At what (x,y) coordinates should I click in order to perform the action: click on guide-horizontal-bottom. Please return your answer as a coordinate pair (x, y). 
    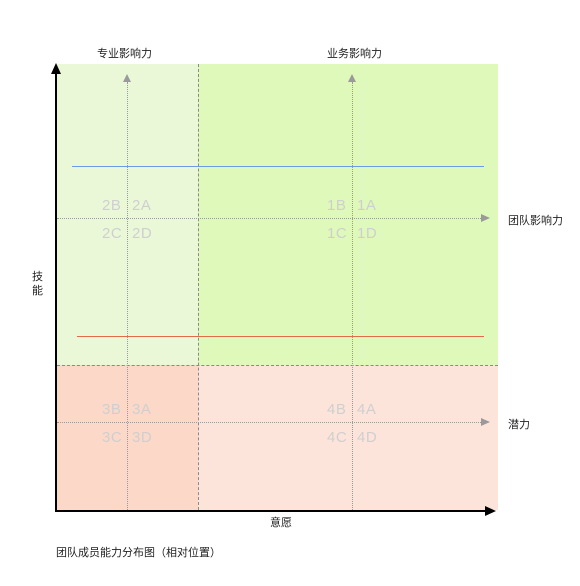
    Looking at the image, I should click on (269, 422).